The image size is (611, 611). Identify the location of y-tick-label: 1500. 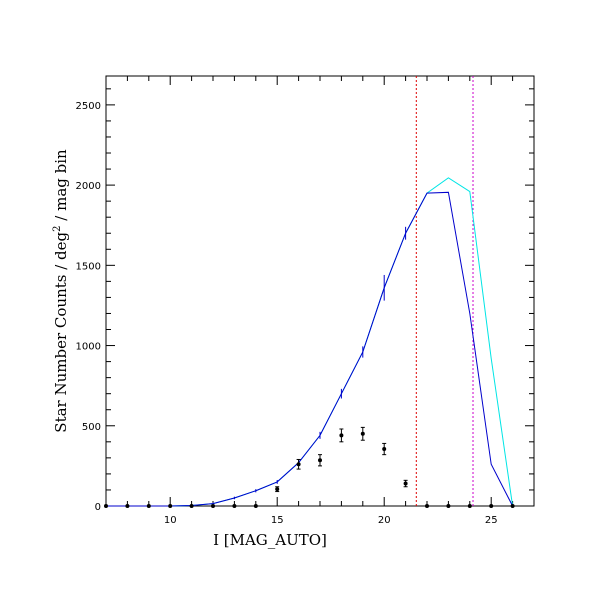
(88, 266).